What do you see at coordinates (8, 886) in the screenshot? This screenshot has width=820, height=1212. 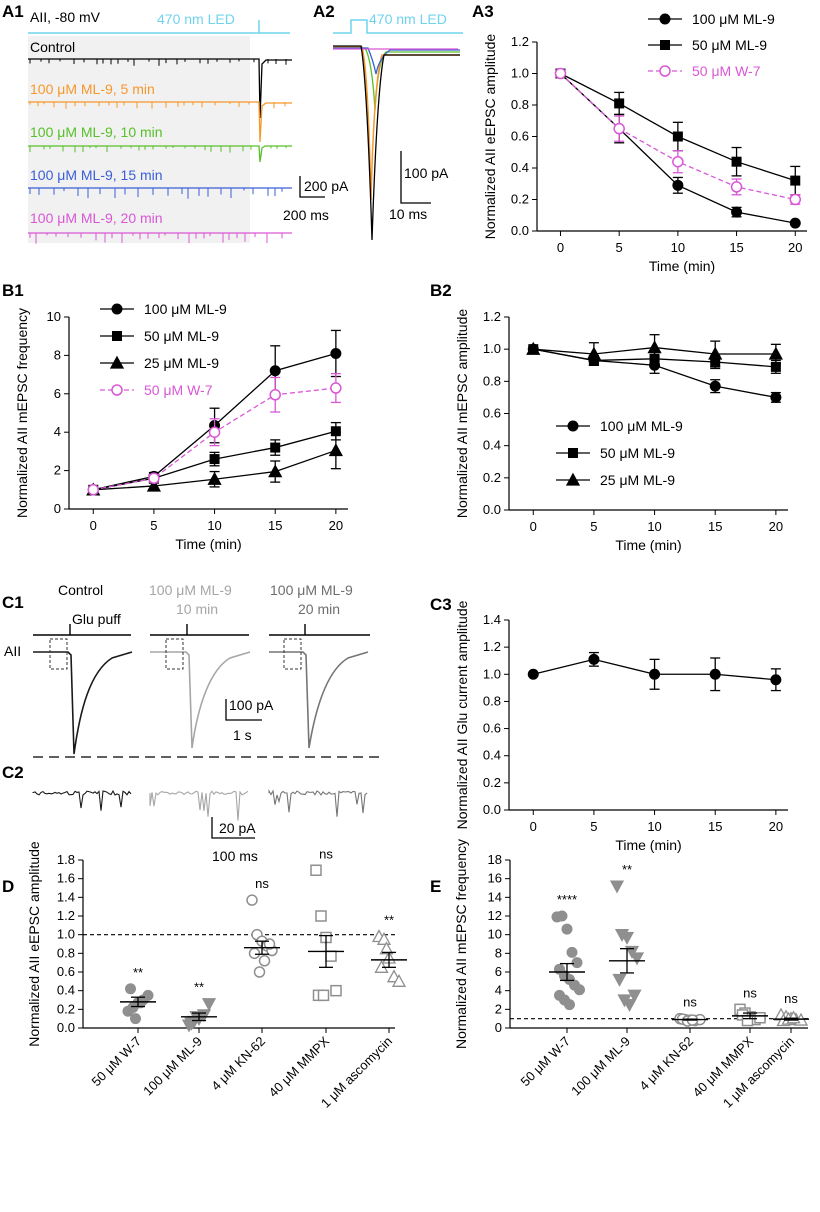 I see `panel-label-d: D` at bounding box center [8, 886].